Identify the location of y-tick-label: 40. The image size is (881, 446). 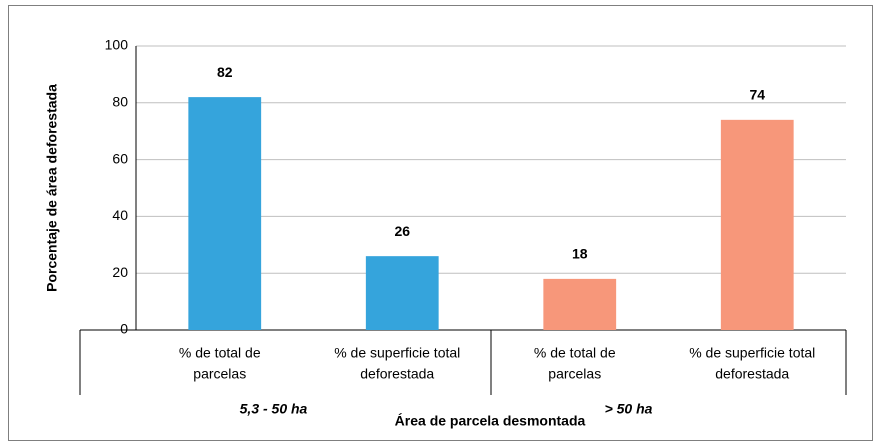
(120, 215).